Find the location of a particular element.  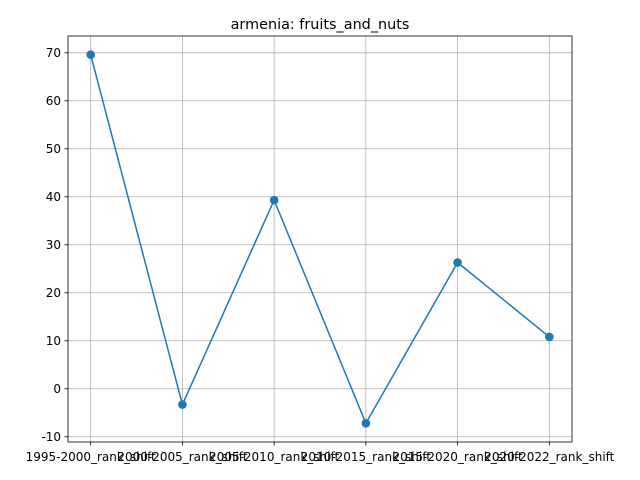

y-tick-label: -10 is located at coordinates (51, 437).